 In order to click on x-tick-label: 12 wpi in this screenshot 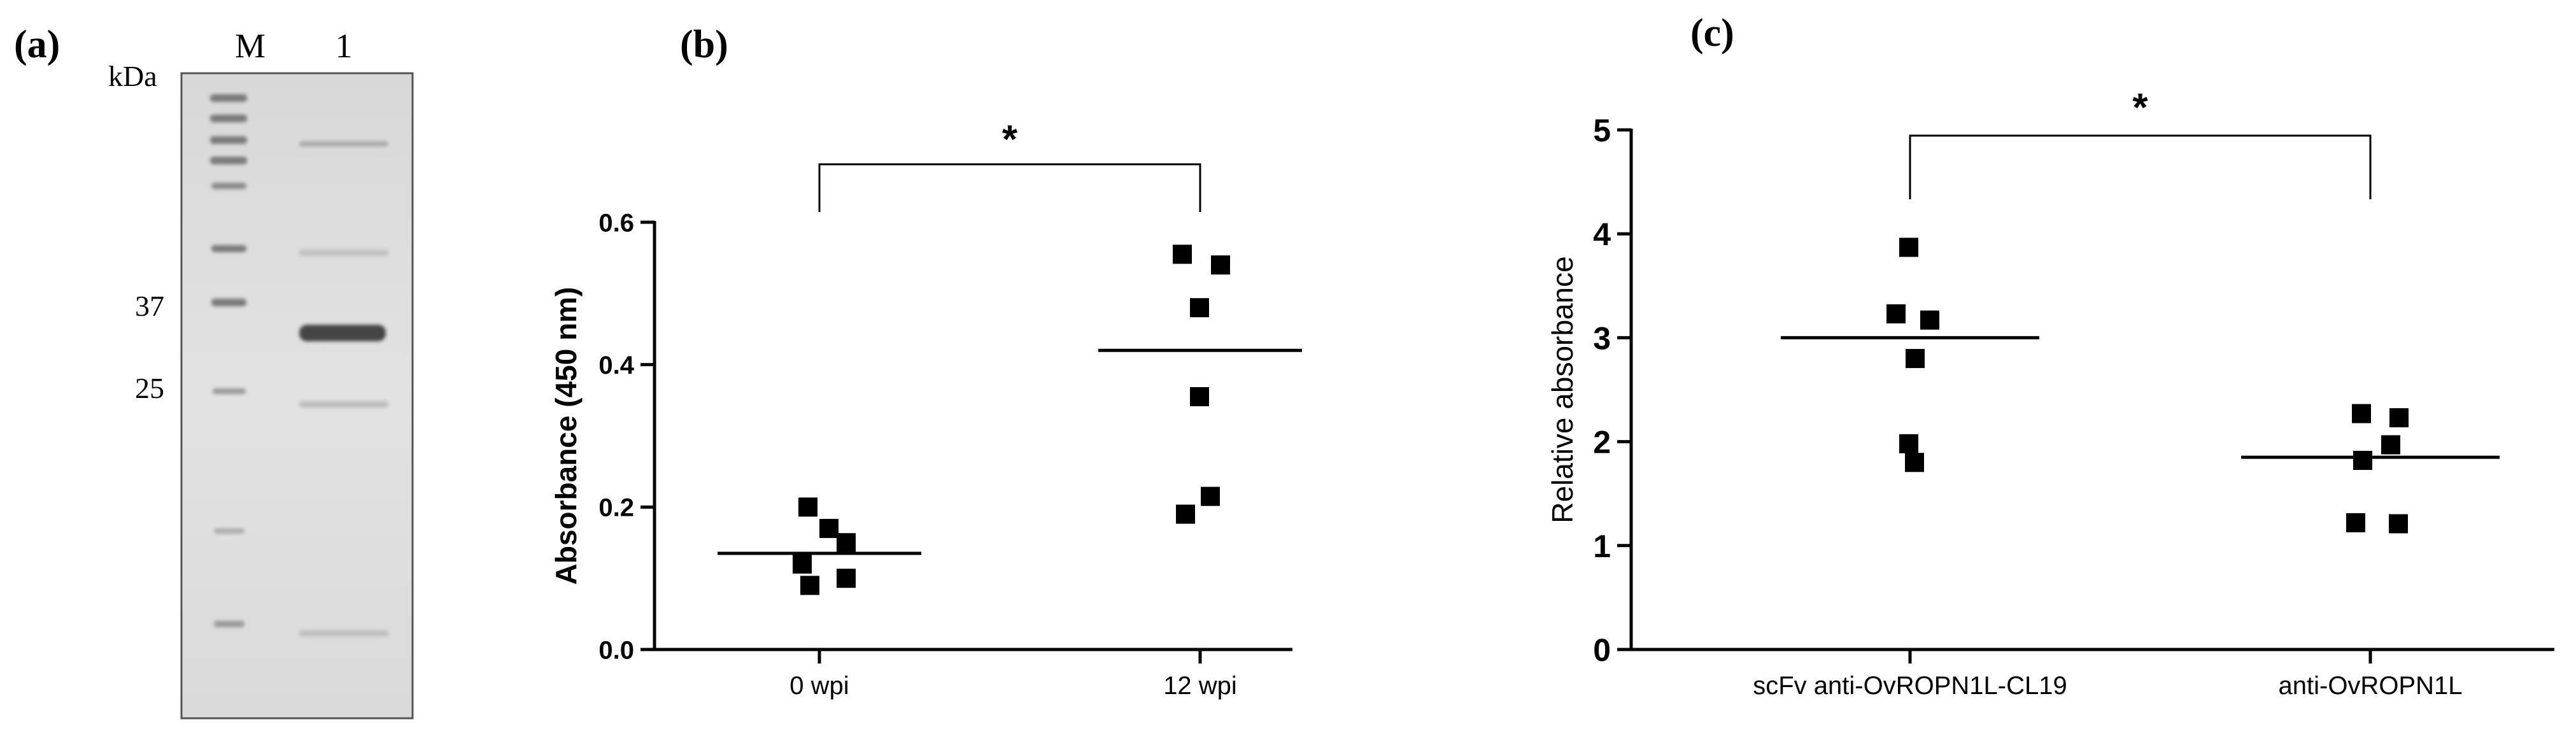, I will do `click(1200, 686)`.